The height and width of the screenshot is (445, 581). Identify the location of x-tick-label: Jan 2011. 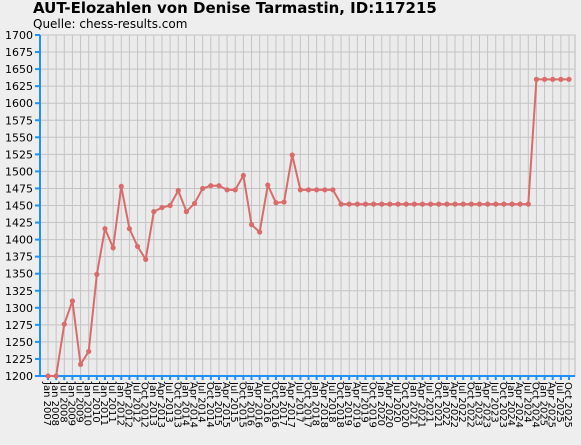
(103, 403).